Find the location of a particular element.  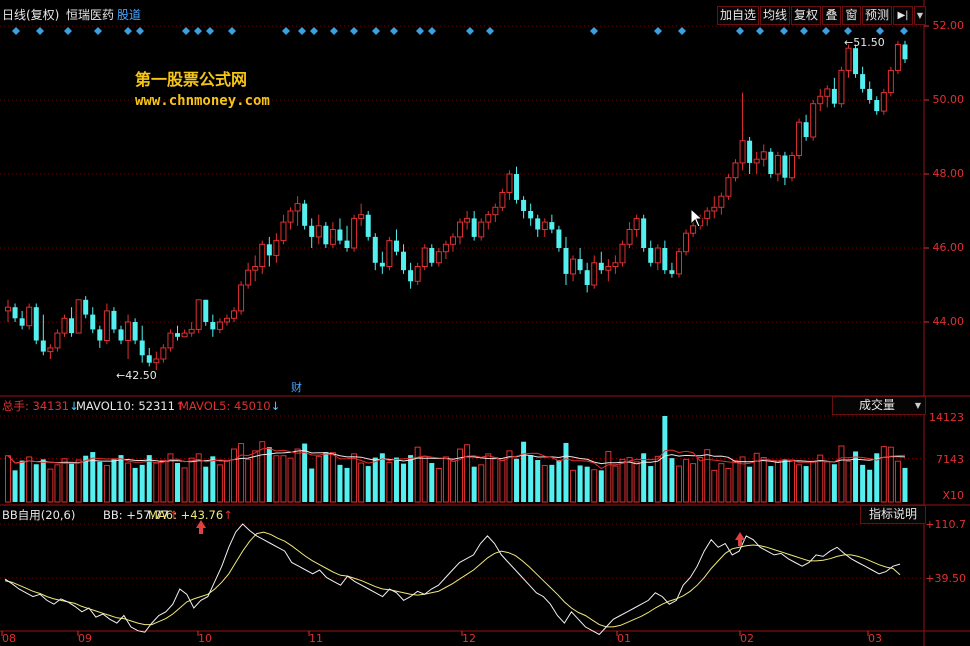

window-button: 窗 is located at coordinates (851, 15).